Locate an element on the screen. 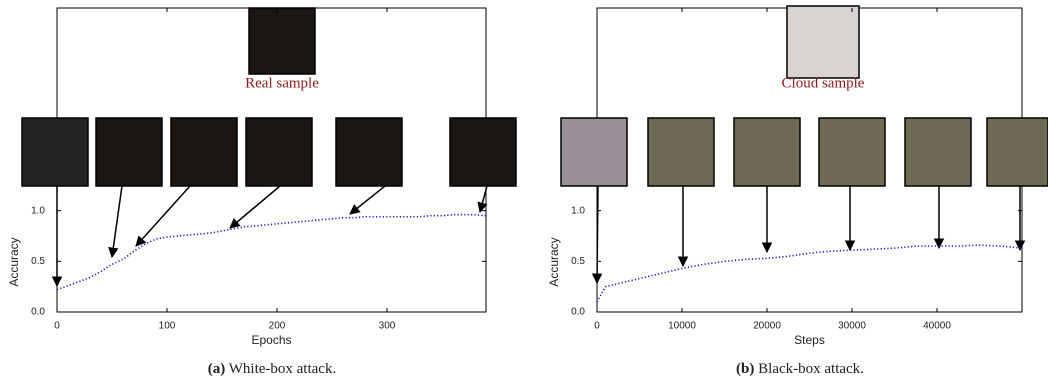  x-tick-label: 10000 is located at coordinates (682, 326).